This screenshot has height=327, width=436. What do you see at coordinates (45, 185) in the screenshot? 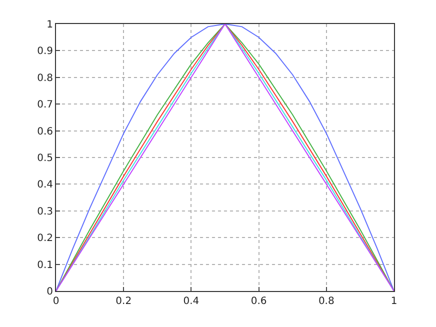
I see `y-tick-label: 0.4` at bounding box center [45, 185].